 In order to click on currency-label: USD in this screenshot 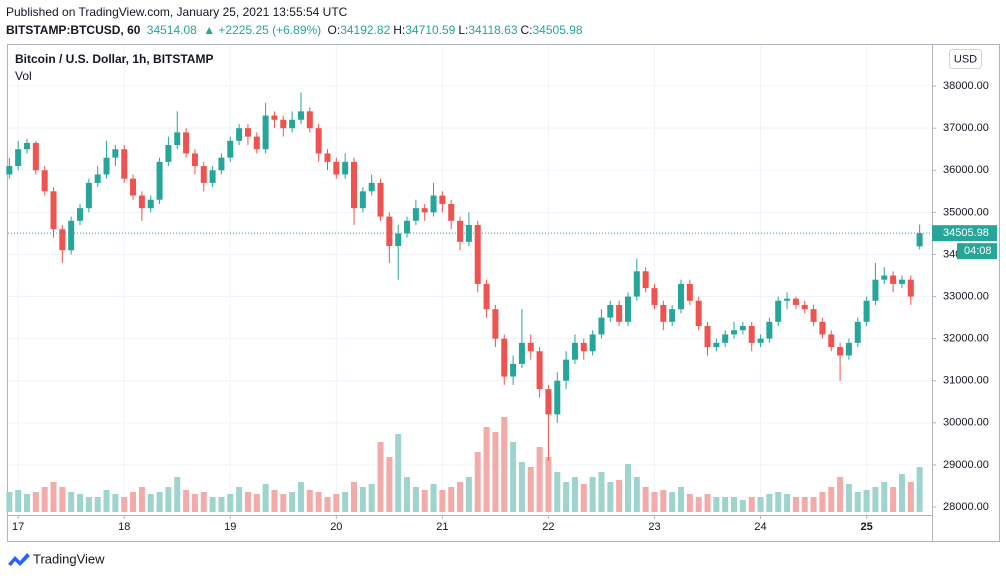, I will do `click(965, 59)`.